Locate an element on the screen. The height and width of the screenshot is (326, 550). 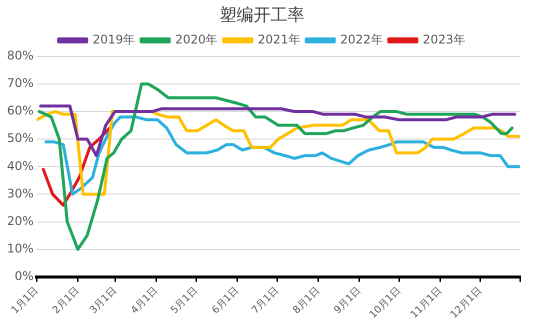
x-tick-label: 4月1日 is located at coordinates (144, 300).